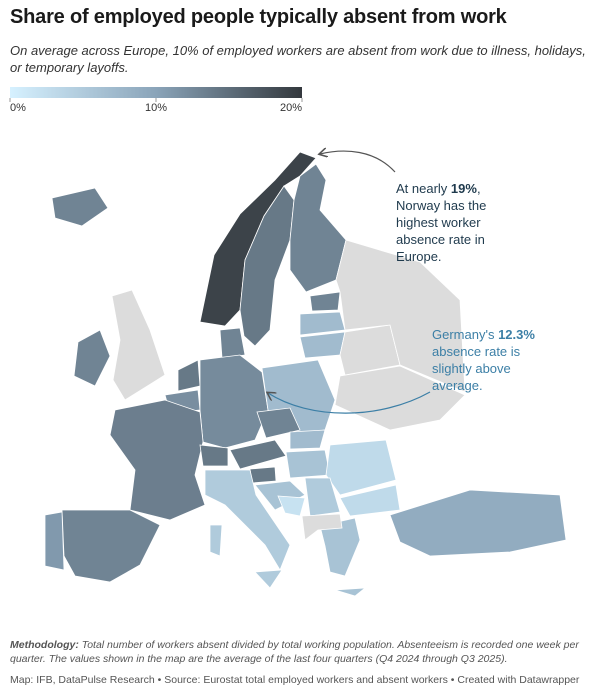 The height and width of the screenshot is (696, 605). I want to click on methodology-label: Methodology:, so click(44, 645).